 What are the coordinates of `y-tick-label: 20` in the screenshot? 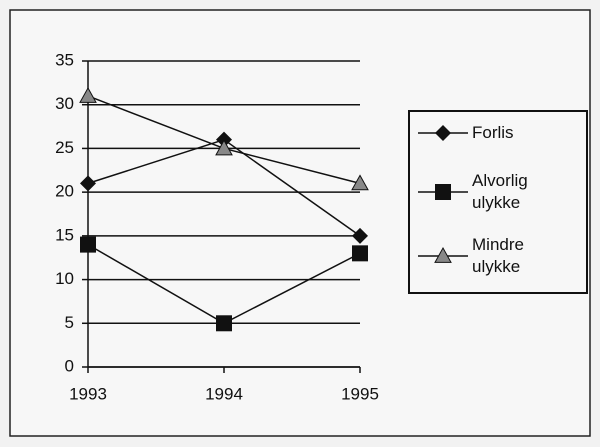 It's located at (64, 191).